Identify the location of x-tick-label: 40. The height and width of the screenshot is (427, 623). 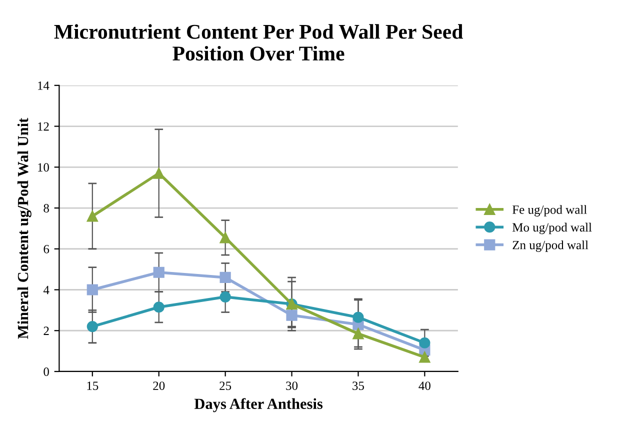
(424, 386).